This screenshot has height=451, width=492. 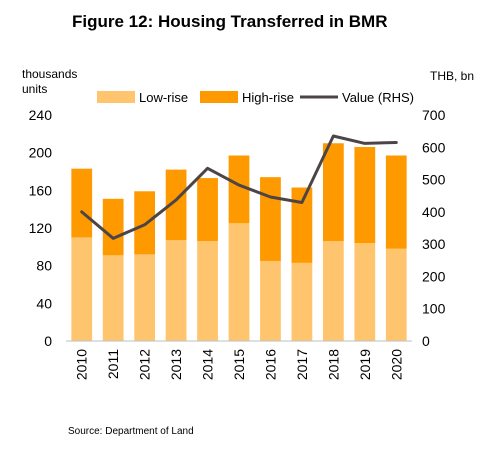 I want to click on bar-low-rise-2018, so click(x=333, y=291).